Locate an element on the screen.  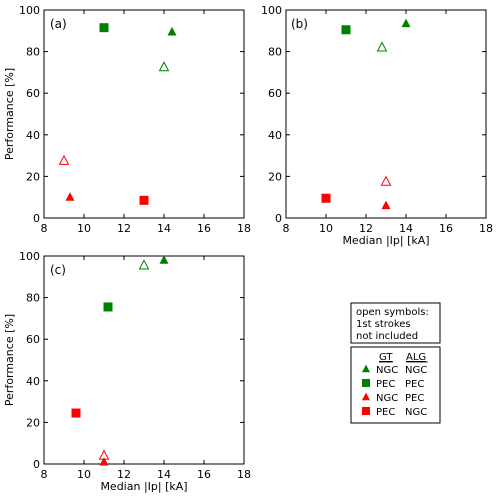
panel-a-xtick-label-2: 12 is located at coordinates (124, 228).